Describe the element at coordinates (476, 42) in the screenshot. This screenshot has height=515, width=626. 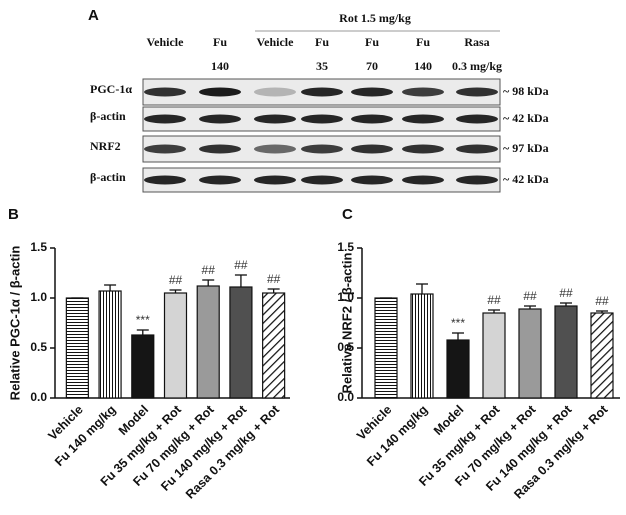
I see `lane-label: Rasa` at that location.